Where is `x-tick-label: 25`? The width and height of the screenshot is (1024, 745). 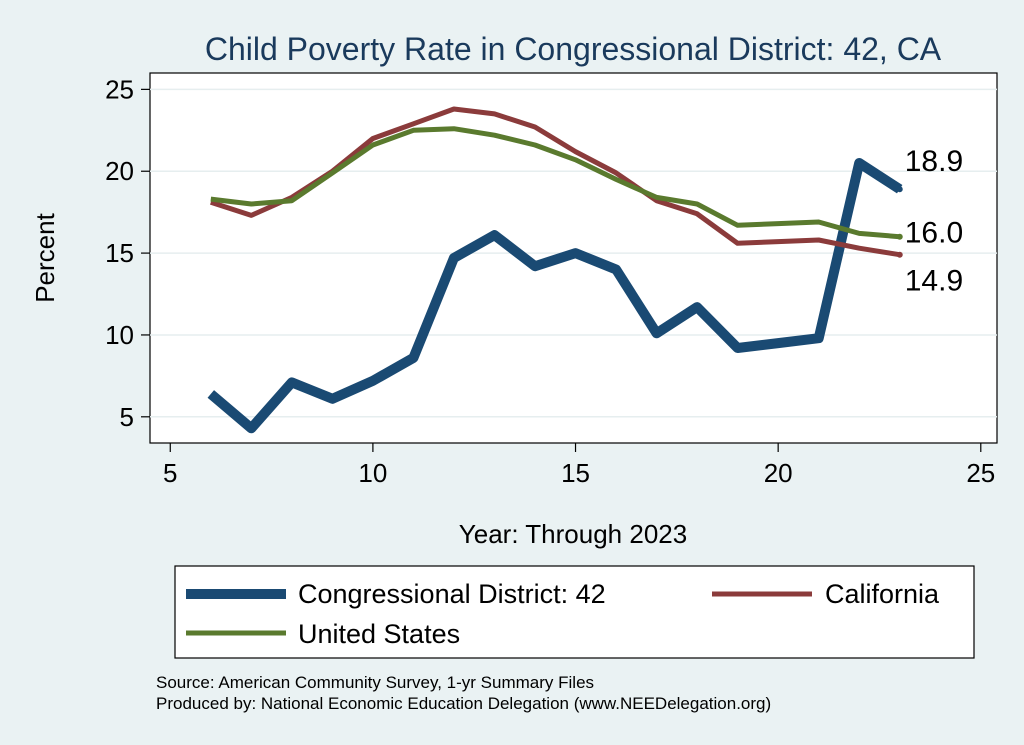
x-tick-label: 25 is located at coordinates (980, 473).